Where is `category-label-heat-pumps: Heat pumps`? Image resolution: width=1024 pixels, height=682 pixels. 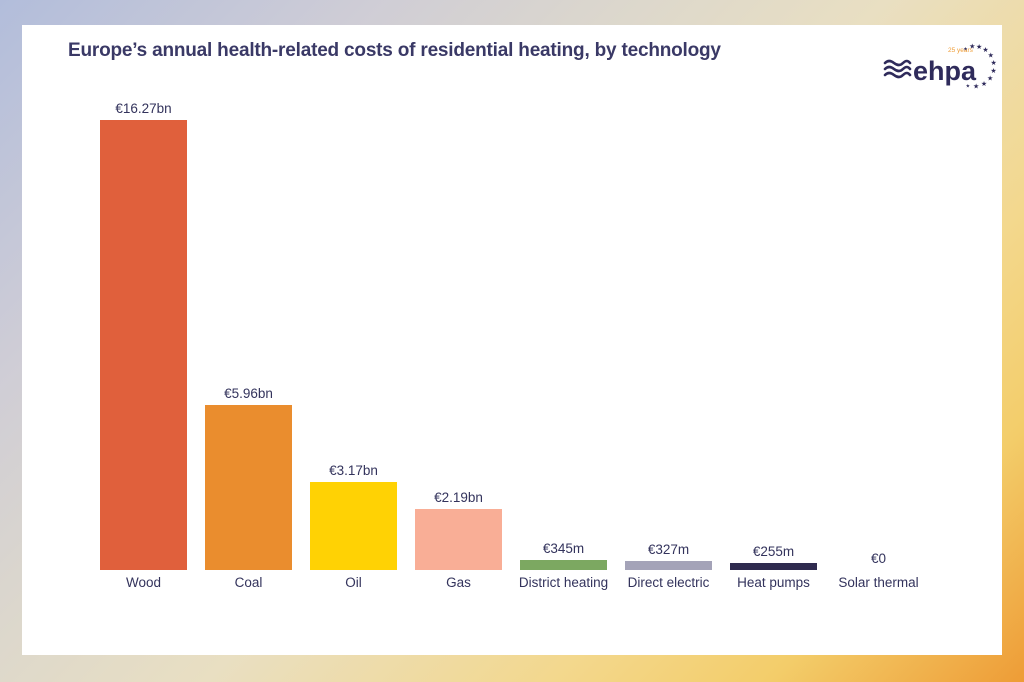 category-label-heat-pumps: Heat pumps is located at coordinates (773, 582).